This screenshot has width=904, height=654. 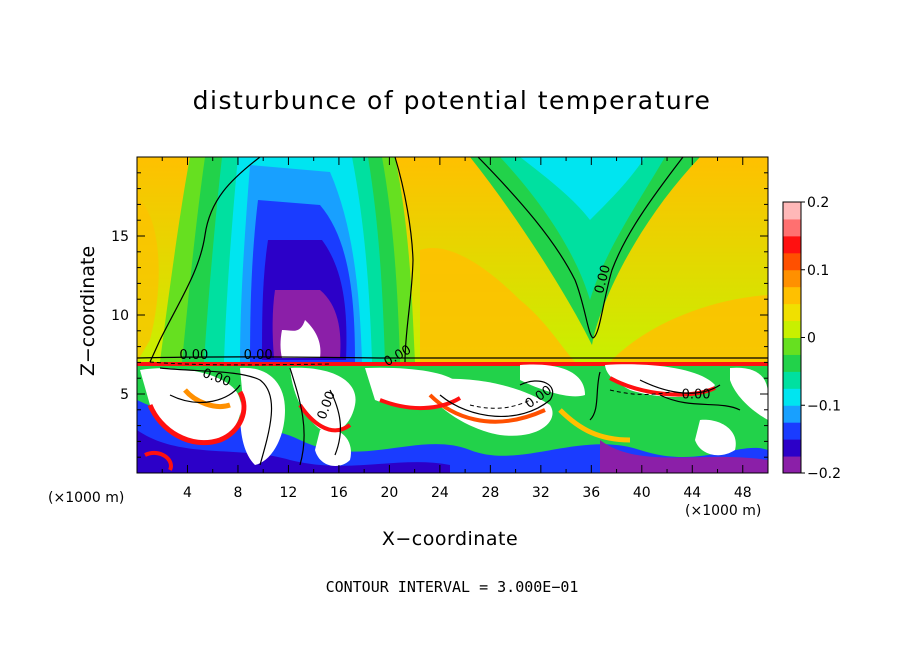 What do you see at coordinates (120, 316) in the screenshot?
I see `y-tick-label: 10` at bounding box center [120, 316].